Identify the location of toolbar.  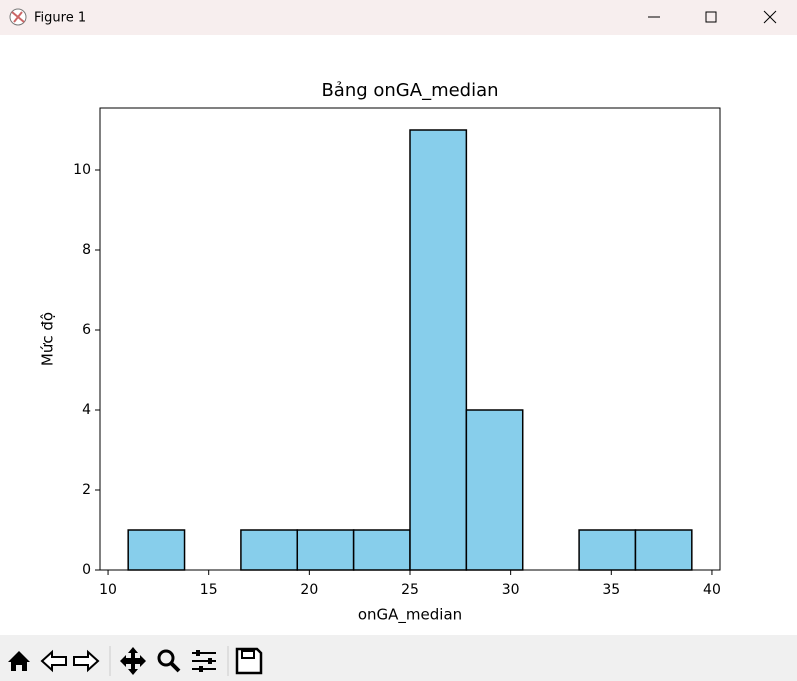
(398, 658).